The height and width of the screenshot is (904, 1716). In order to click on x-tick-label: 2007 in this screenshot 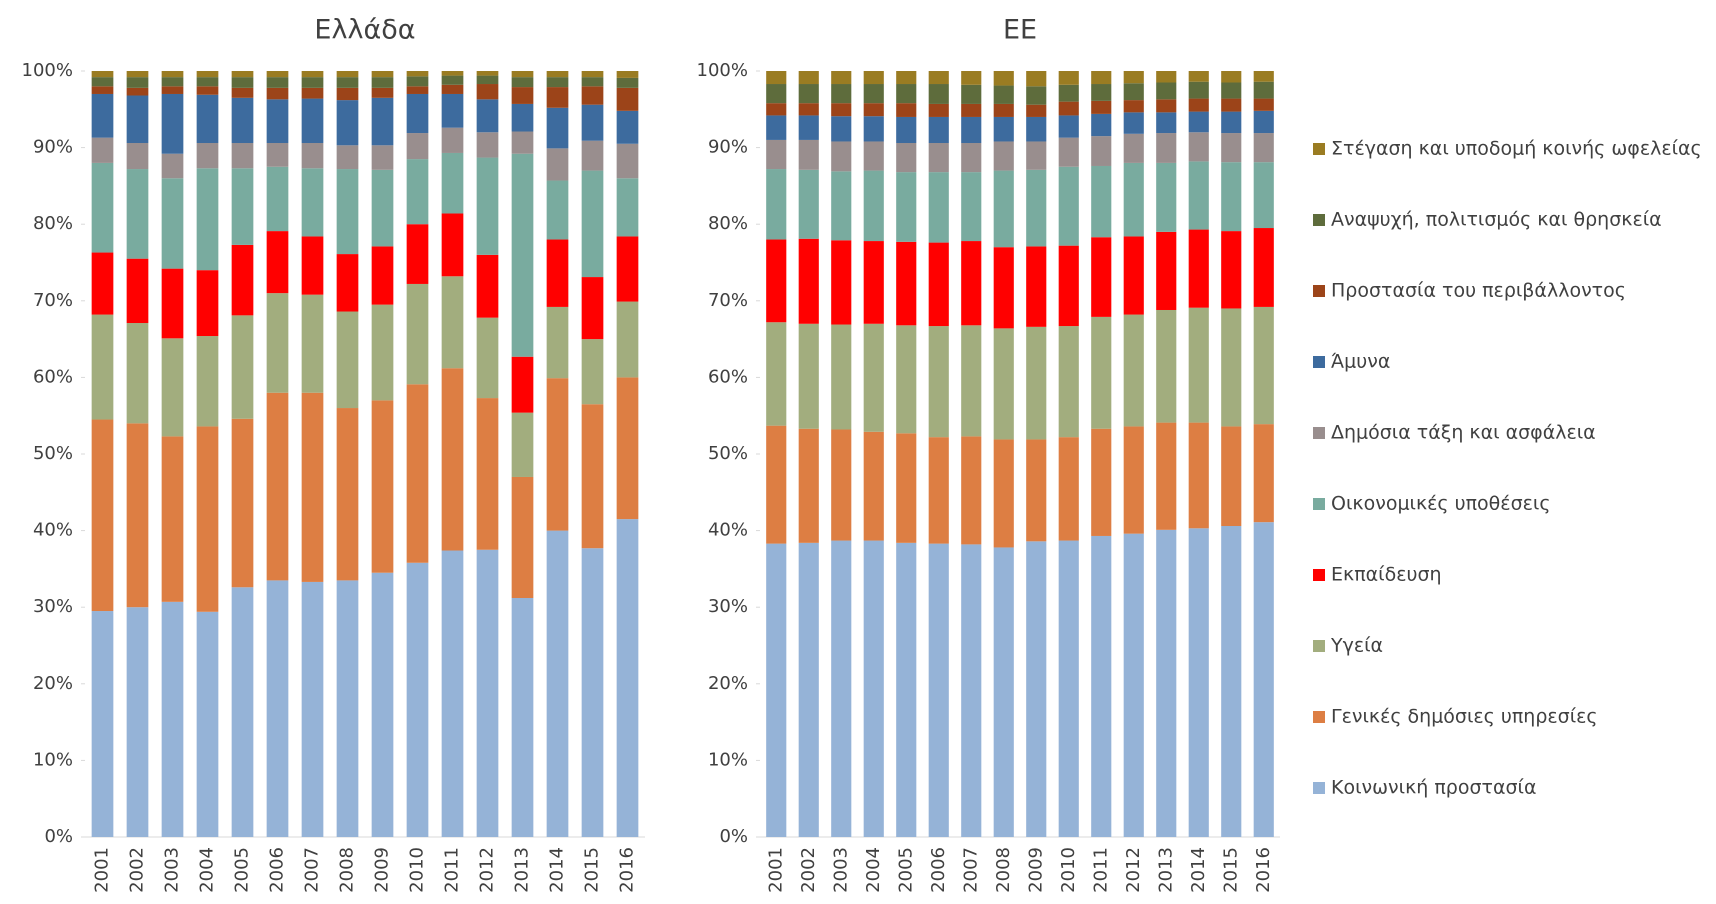, I will do `click(970, 870)`.